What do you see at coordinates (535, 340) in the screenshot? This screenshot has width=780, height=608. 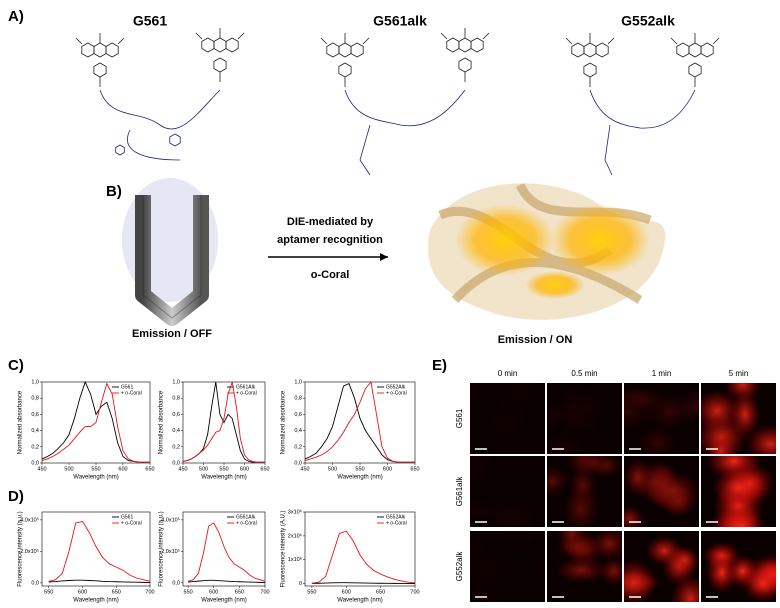 I see `state-label: Emission / ON` at bounding box center [535, 340].